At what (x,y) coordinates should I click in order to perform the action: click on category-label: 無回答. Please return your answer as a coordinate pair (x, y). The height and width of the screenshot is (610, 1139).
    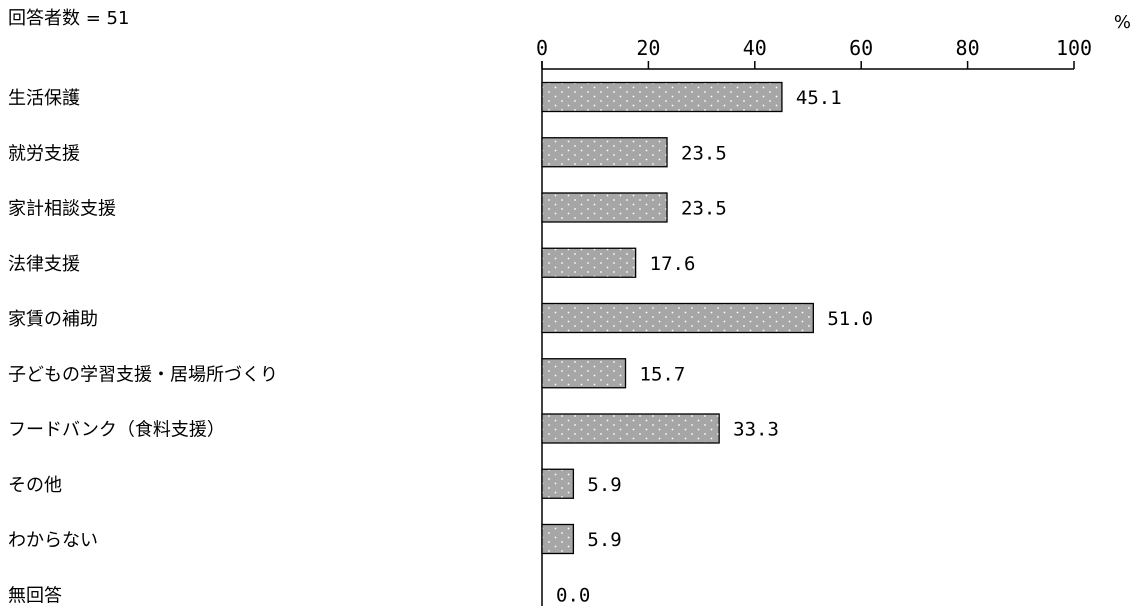
    Looking at the image, I should click on (35, 595).